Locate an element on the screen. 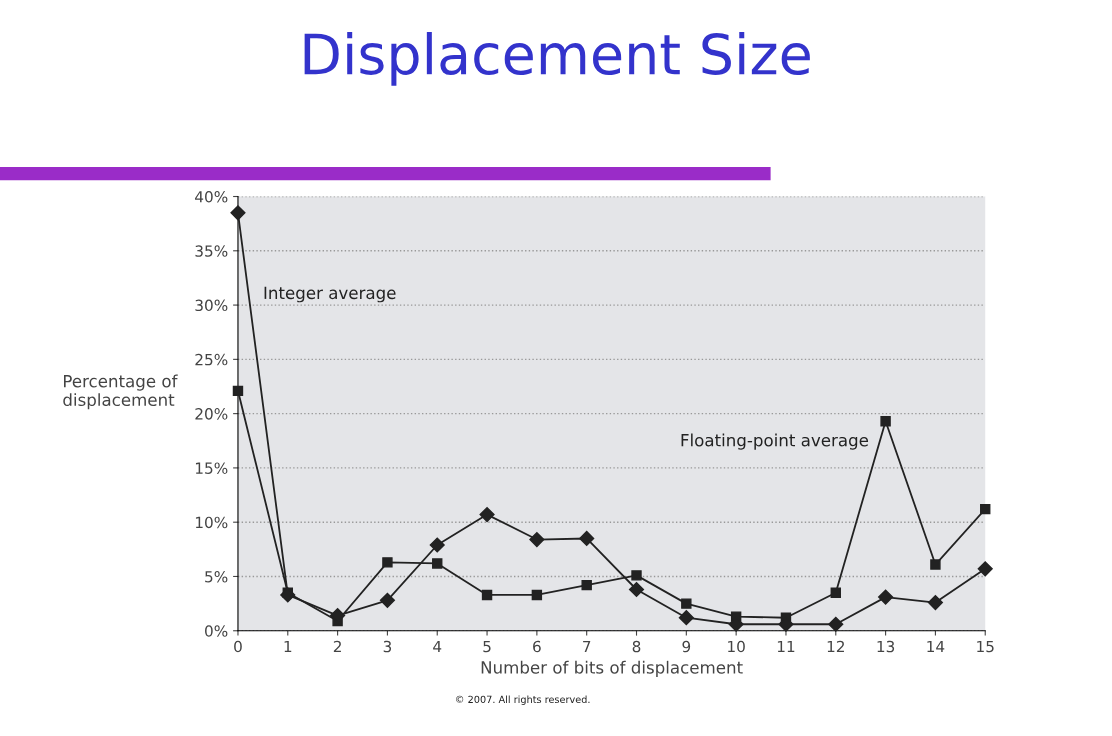 This screenshot has width=1112, height=736. y-tick-label: 30% is located at coordinates (211, 305).